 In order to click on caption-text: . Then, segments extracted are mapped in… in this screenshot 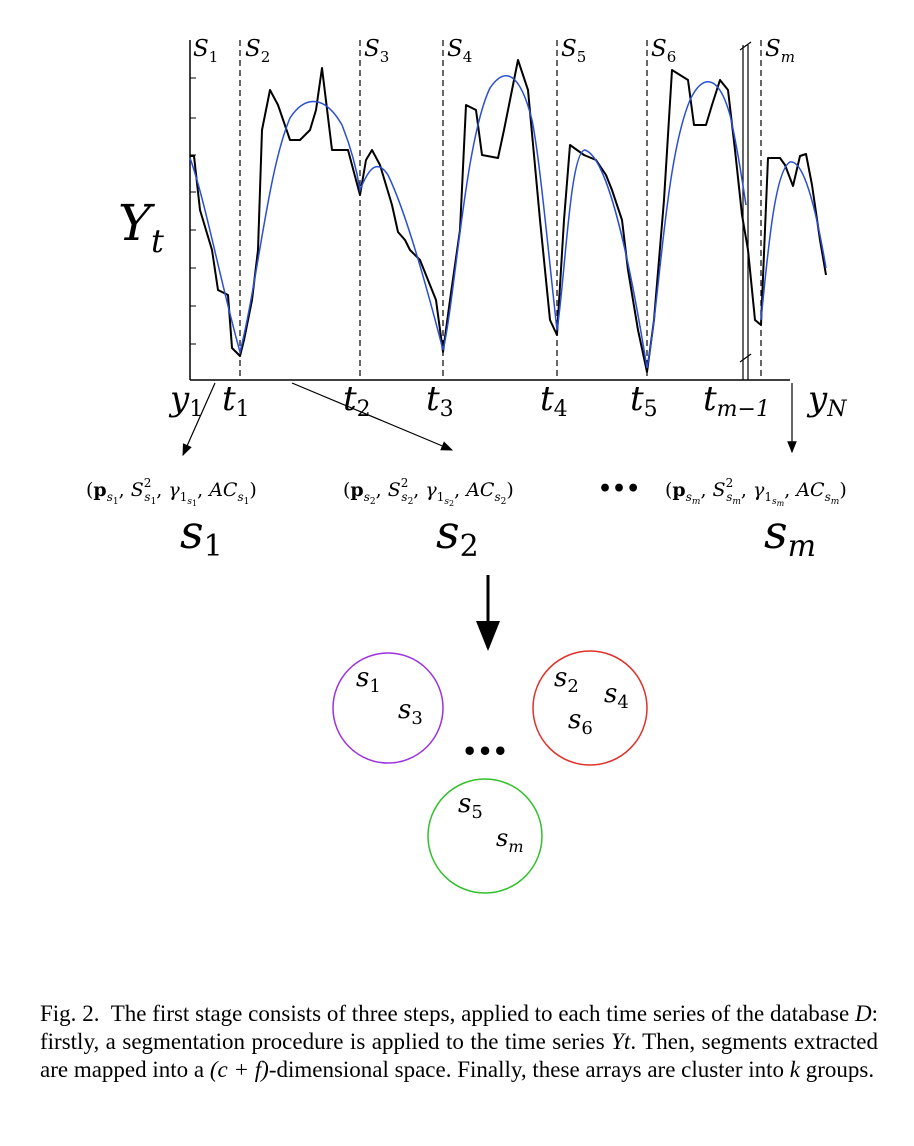, I will do `click(459, 1055)`.